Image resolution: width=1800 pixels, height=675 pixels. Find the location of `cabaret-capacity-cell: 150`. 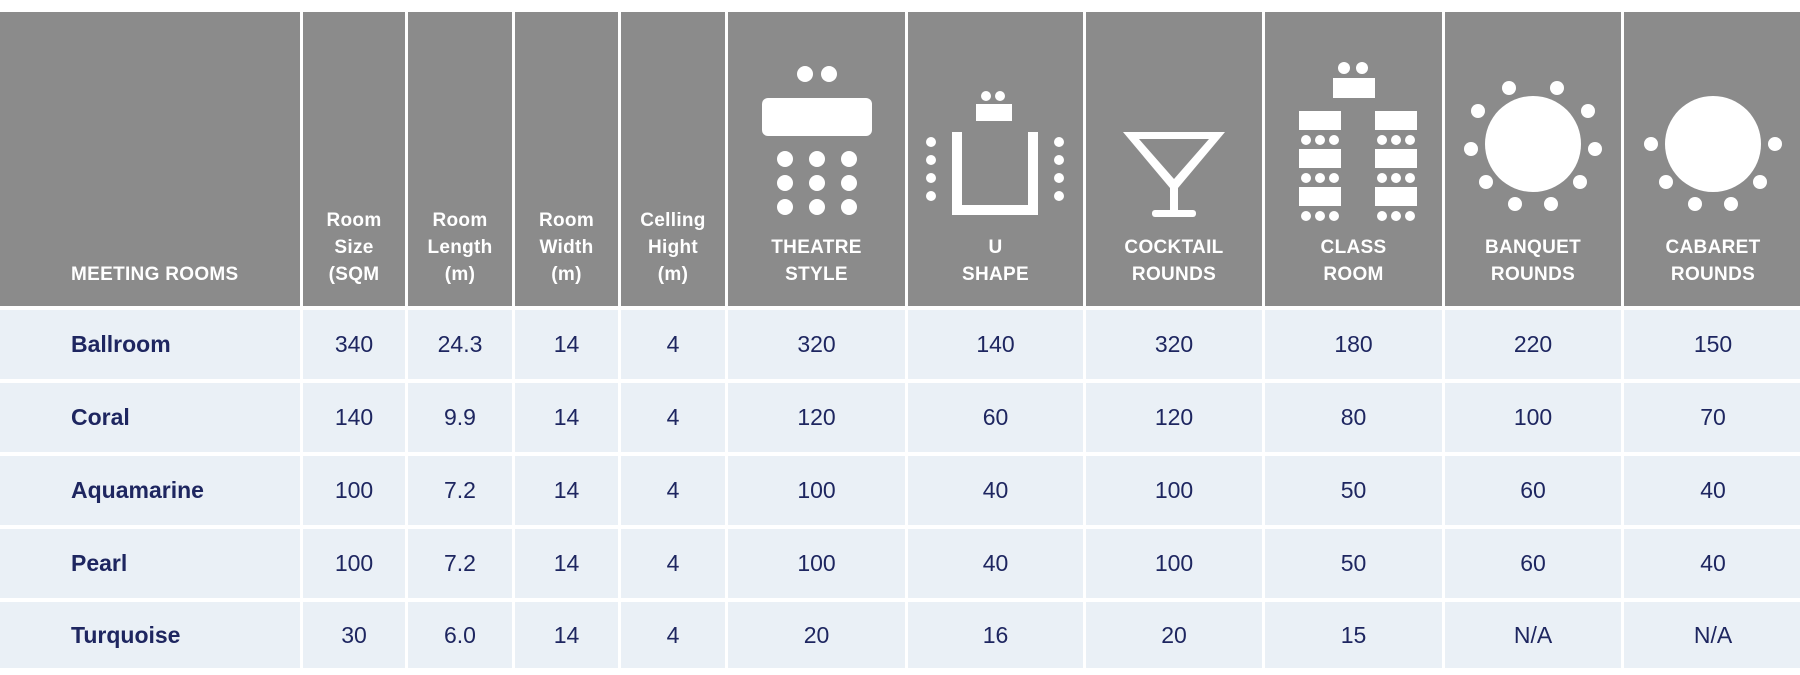

cabaret-capacity-cell: 150 is located at coordinates (1712, 344).